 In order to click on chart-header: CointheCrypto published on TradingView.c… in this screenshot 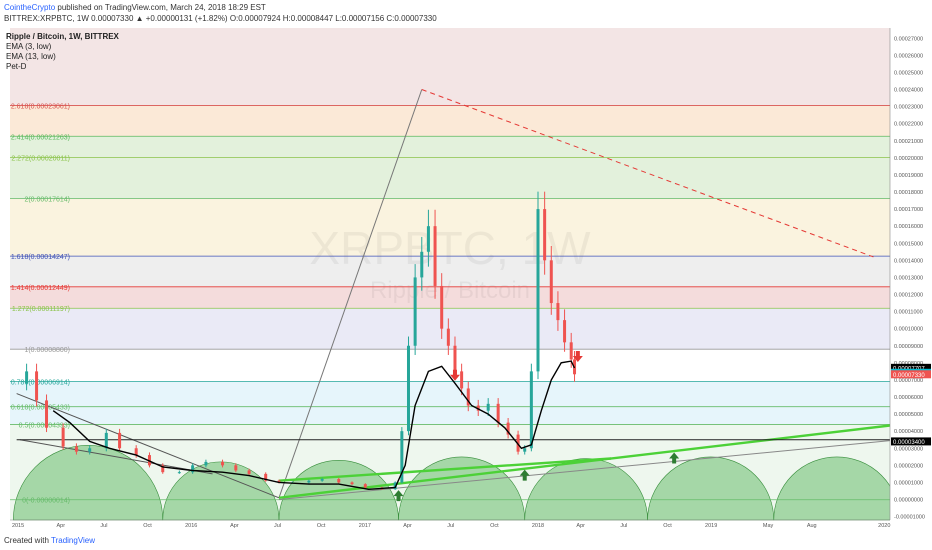, I will do `click(466, 15)`.